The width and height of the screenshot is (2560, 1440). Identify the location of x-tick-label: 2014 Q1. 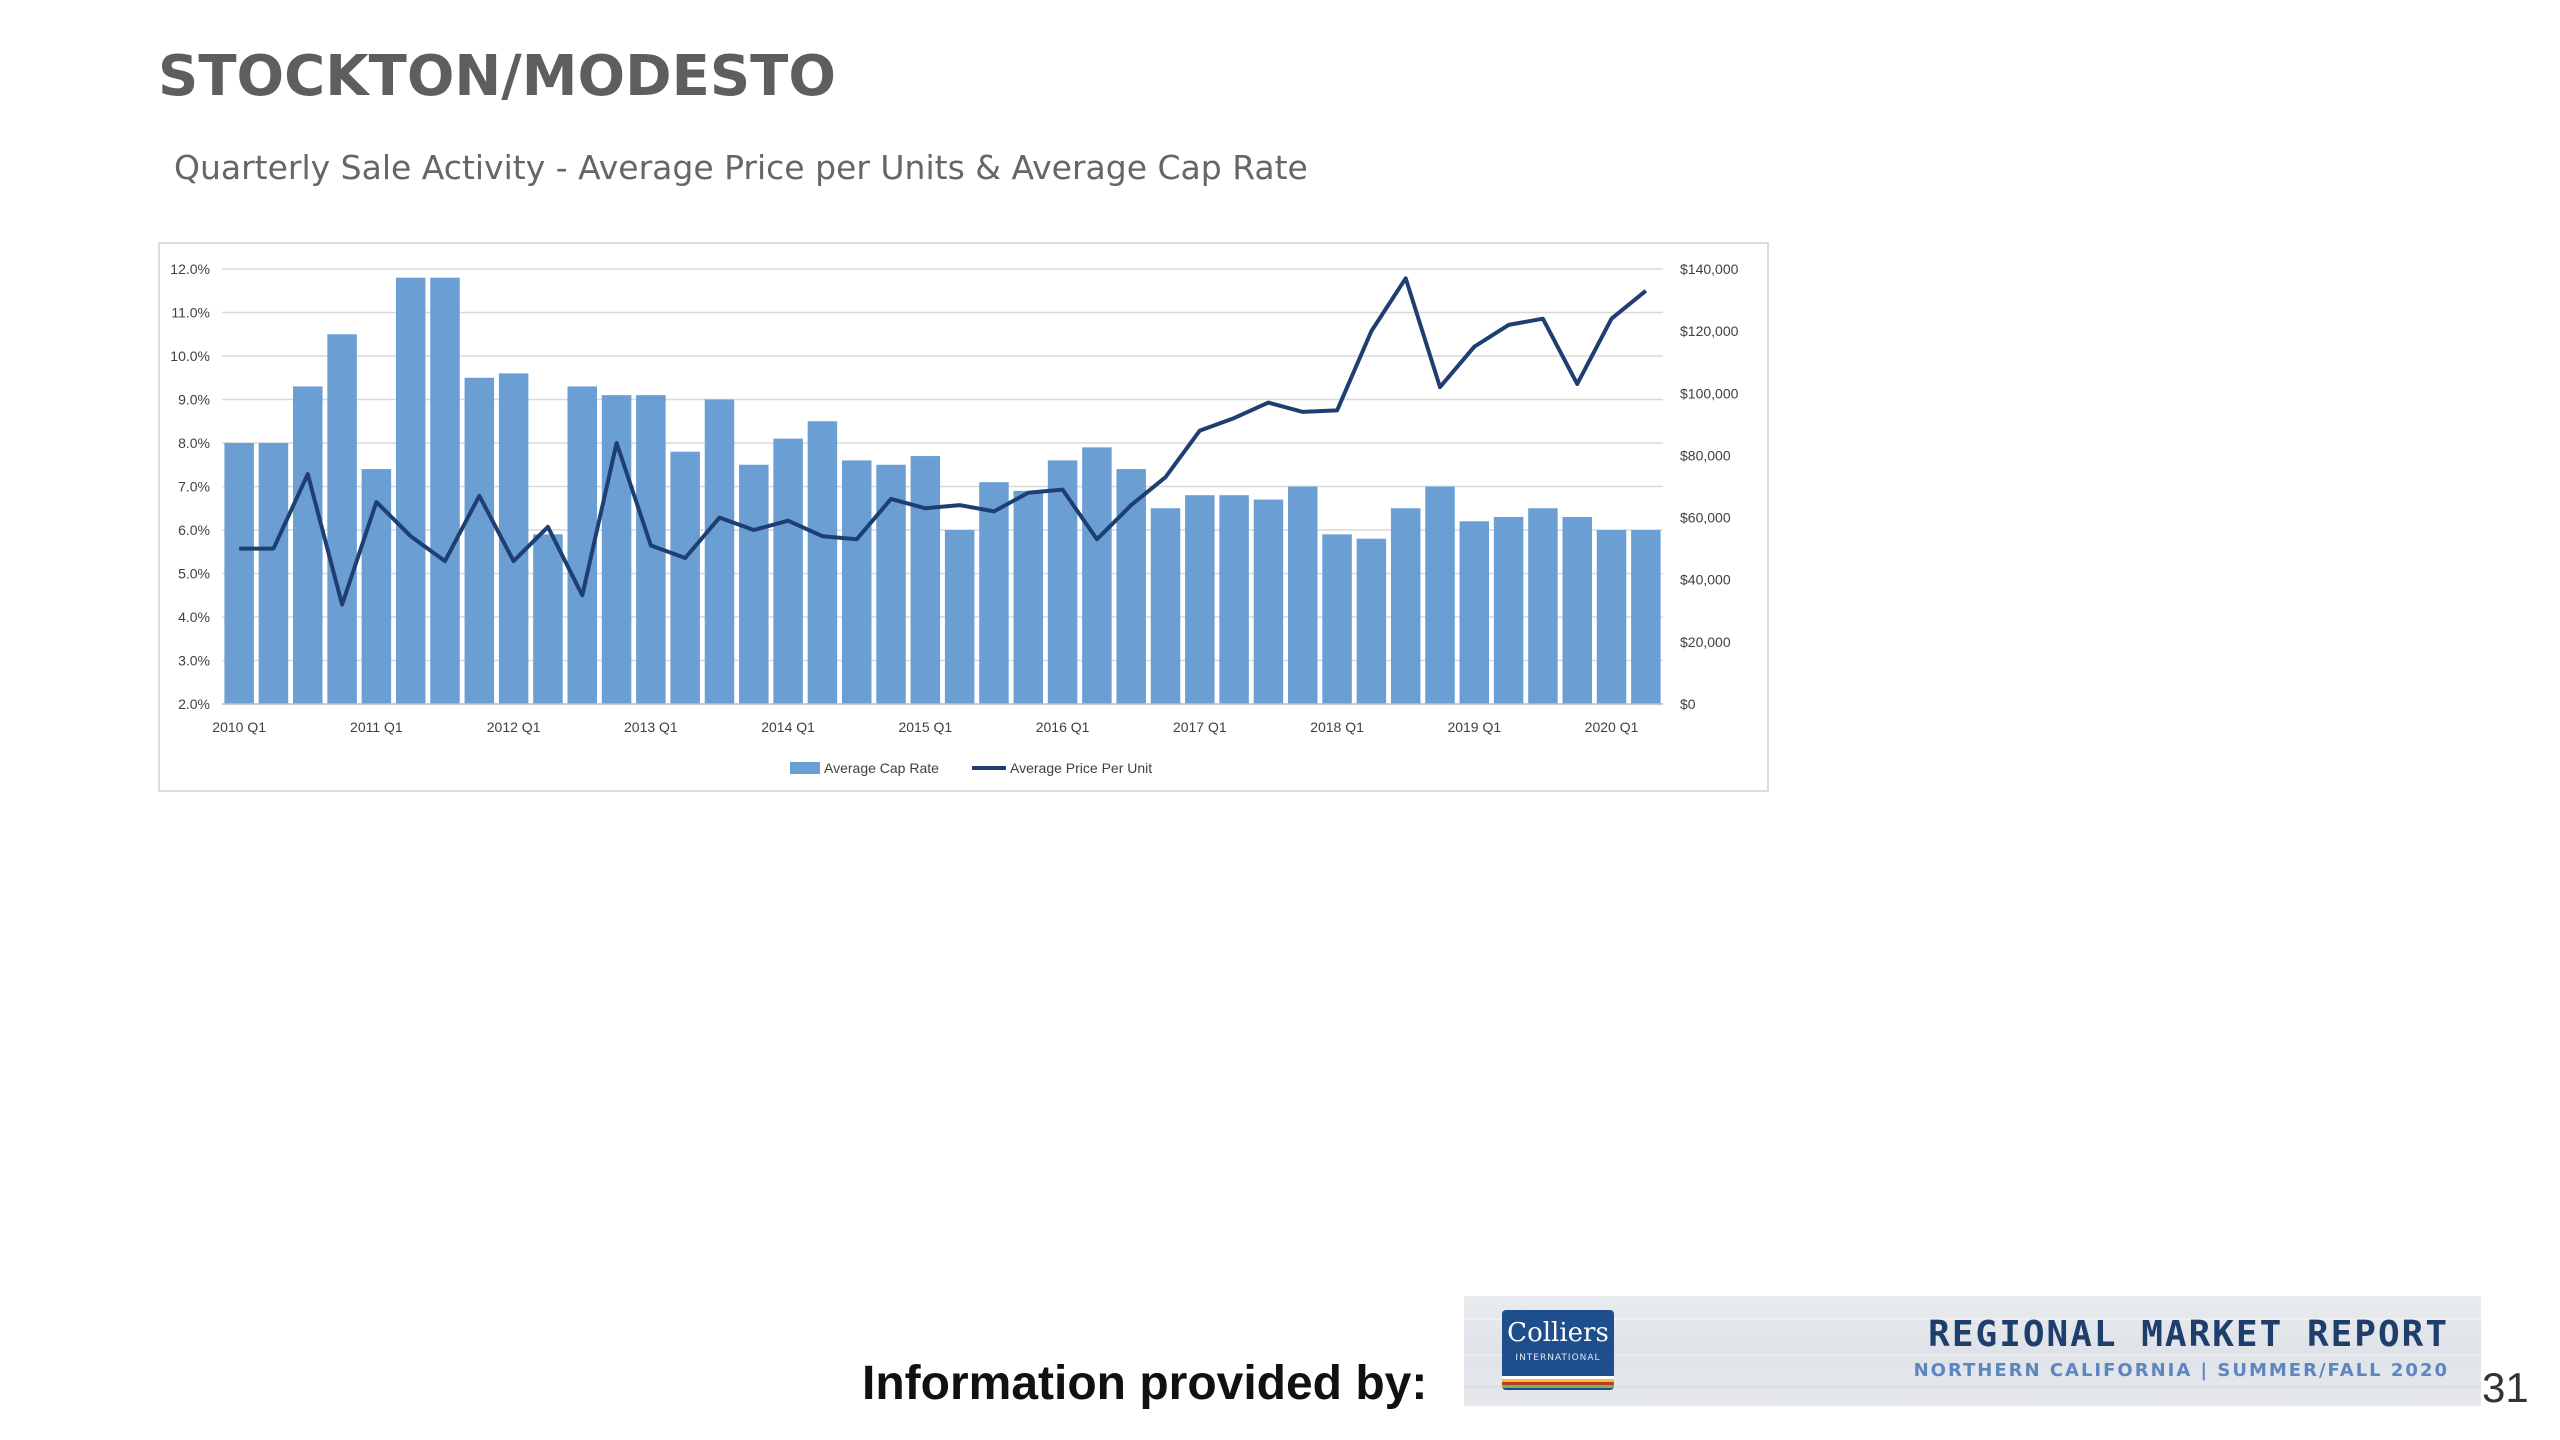
(788, 727).